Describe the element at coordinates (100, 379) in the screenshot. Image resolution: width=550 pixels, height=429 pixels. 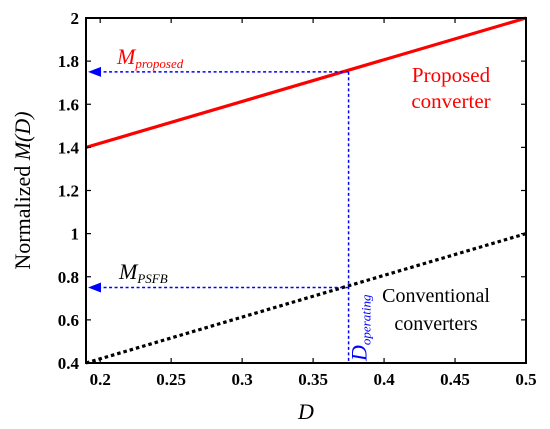
I see `x-tick-label-0: 0.2` at that location.